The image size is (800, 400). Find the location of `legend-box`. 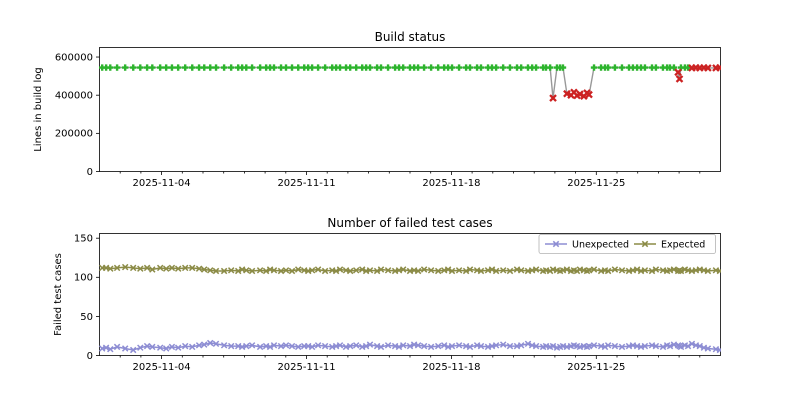

legend-box is located at coordinates (627, 244).